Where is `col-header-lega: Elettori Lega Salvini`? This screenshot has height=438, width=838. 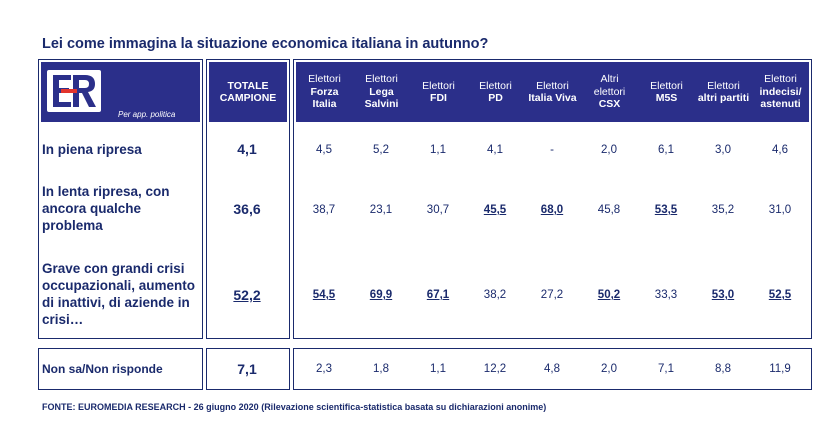 col-header-lega: Elettori Lega Salvini is located at coordinates (381, 92).